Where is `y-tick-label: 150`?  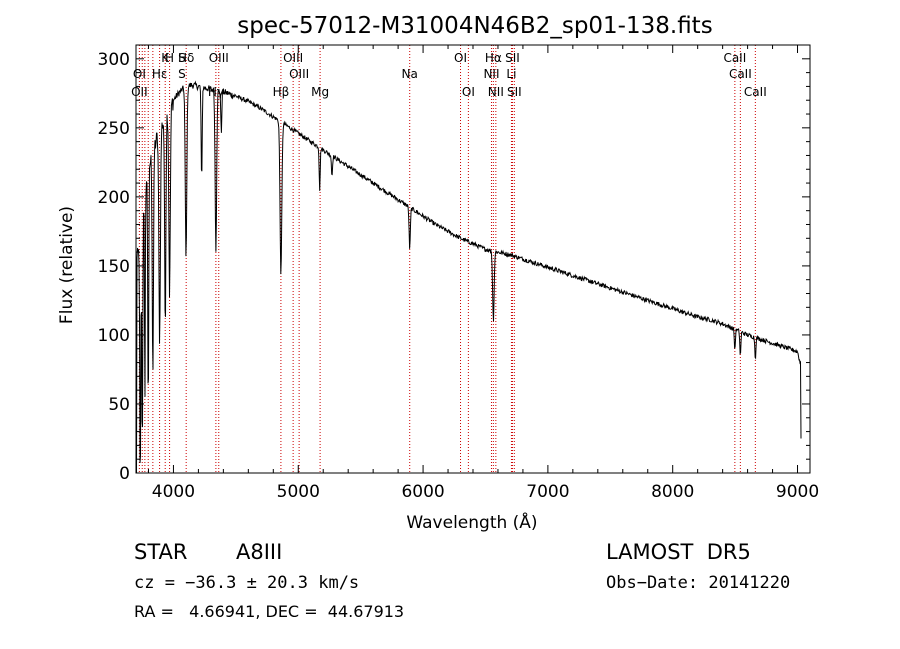 y-tick-label: 150 is located at coordinates (114, 267).